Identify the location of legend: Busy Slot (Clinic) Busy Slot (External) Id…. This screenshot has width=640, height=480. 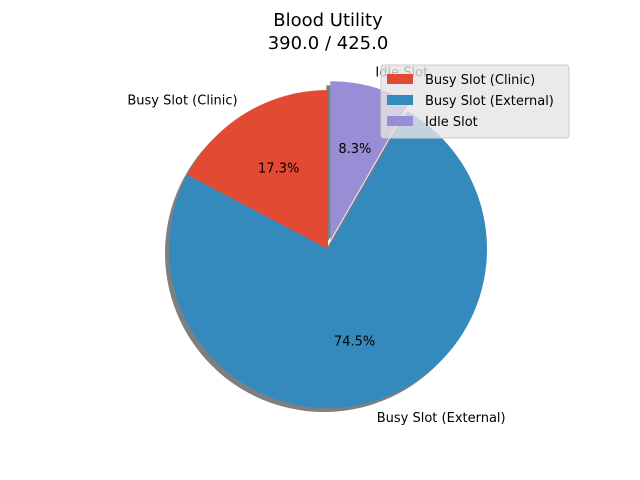
(475, 101).